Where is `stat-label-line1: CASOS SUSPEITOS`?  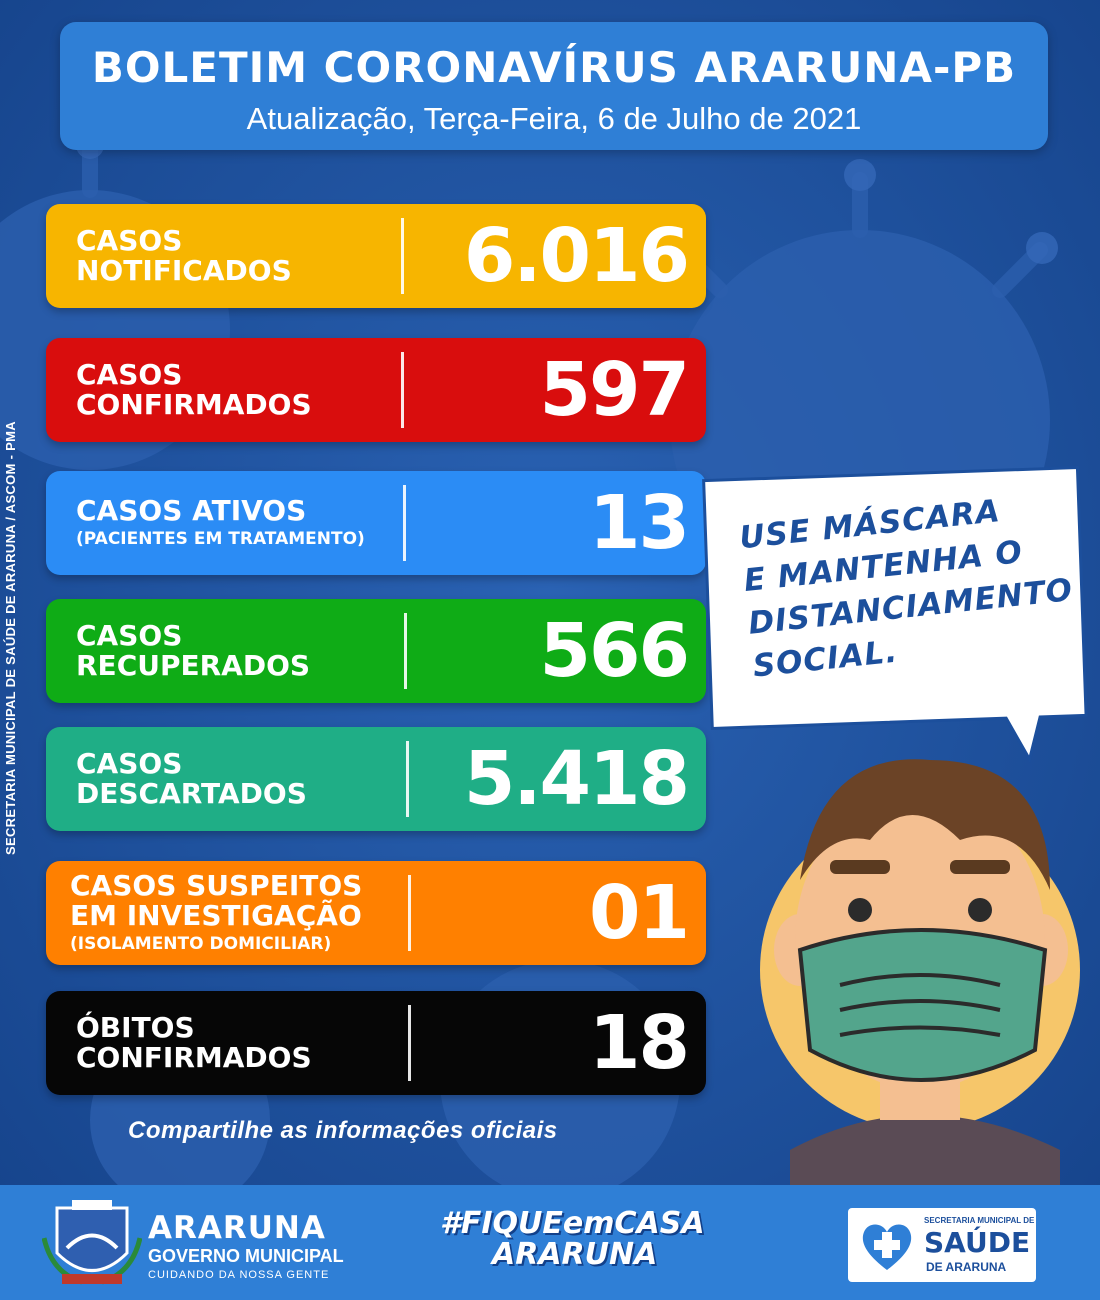
stat-label-line1: CASOS SUSPEITOS is located at coordinates (216, 885).